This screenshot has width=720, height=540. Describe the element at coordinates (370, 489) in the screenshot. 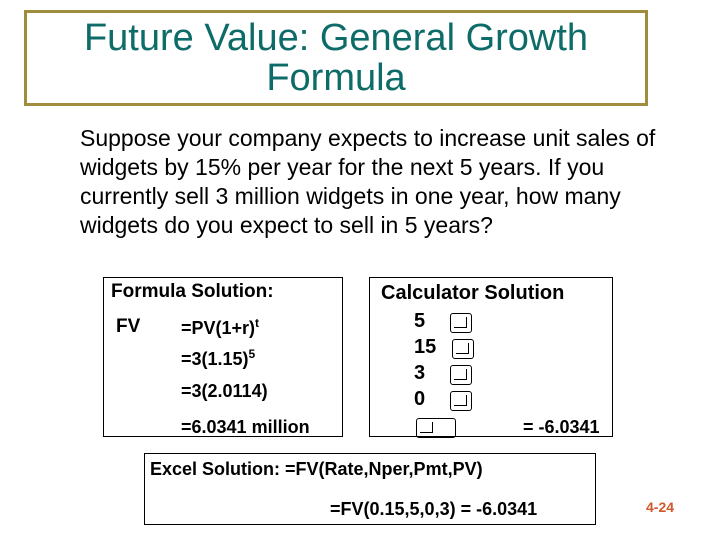

I see `excel-solution-box` at that location.